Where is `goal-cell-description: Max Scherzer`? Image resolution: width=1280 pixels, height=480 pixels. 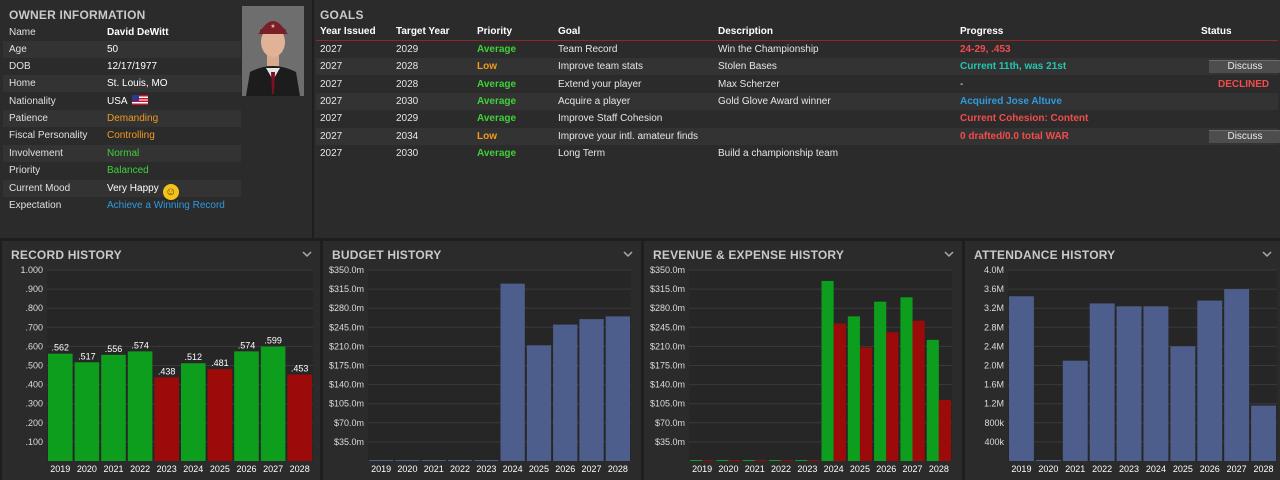 goal-cell-description: Max Scherzer is located at coordinates (749, 84).